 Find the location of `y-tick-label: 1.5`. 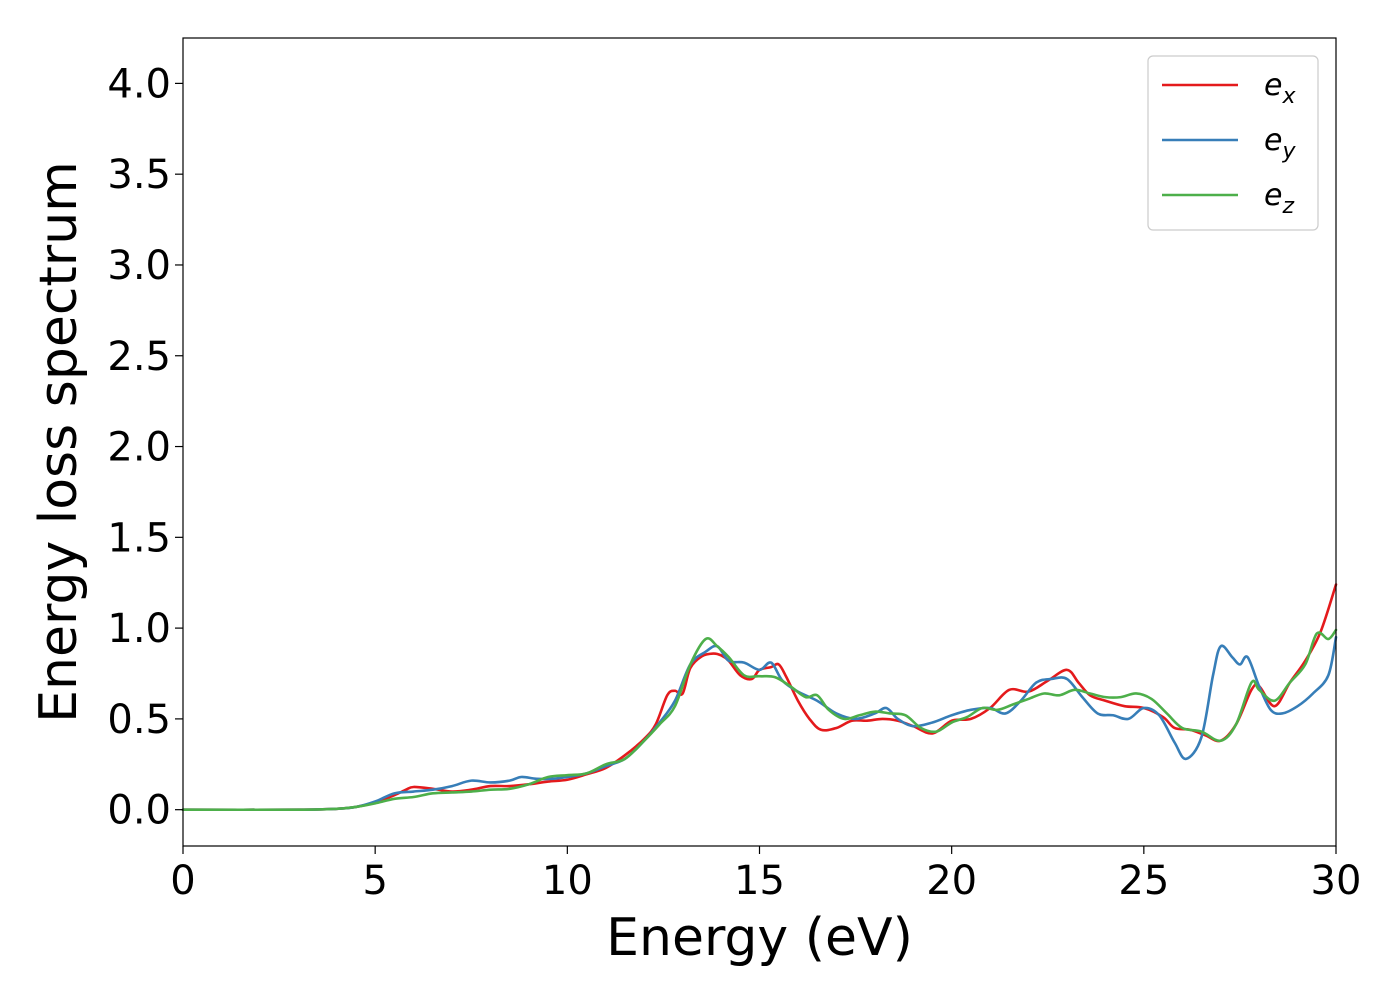

y-tick-label: 1.5 is located at coordinates (139, 538).